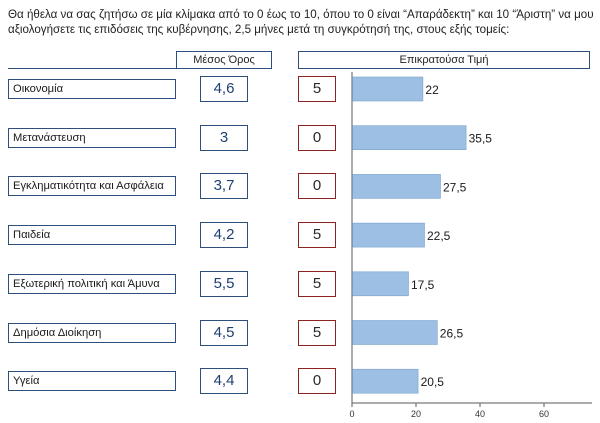  What do you see at coordinates (351, 414) in the screenshot?
I see `x-tick-label: 0` at bounding box center [351, 414].